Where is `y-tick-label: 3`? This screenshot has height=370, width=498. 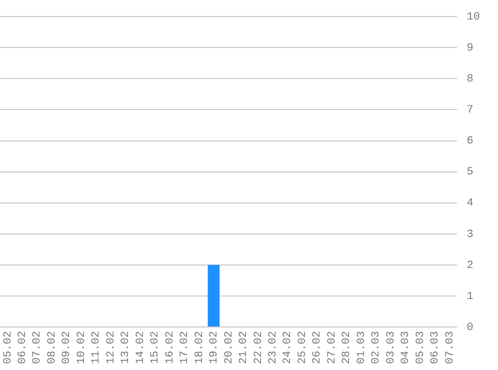
y-tick-label: 3 is located at coordinates (470, 234).